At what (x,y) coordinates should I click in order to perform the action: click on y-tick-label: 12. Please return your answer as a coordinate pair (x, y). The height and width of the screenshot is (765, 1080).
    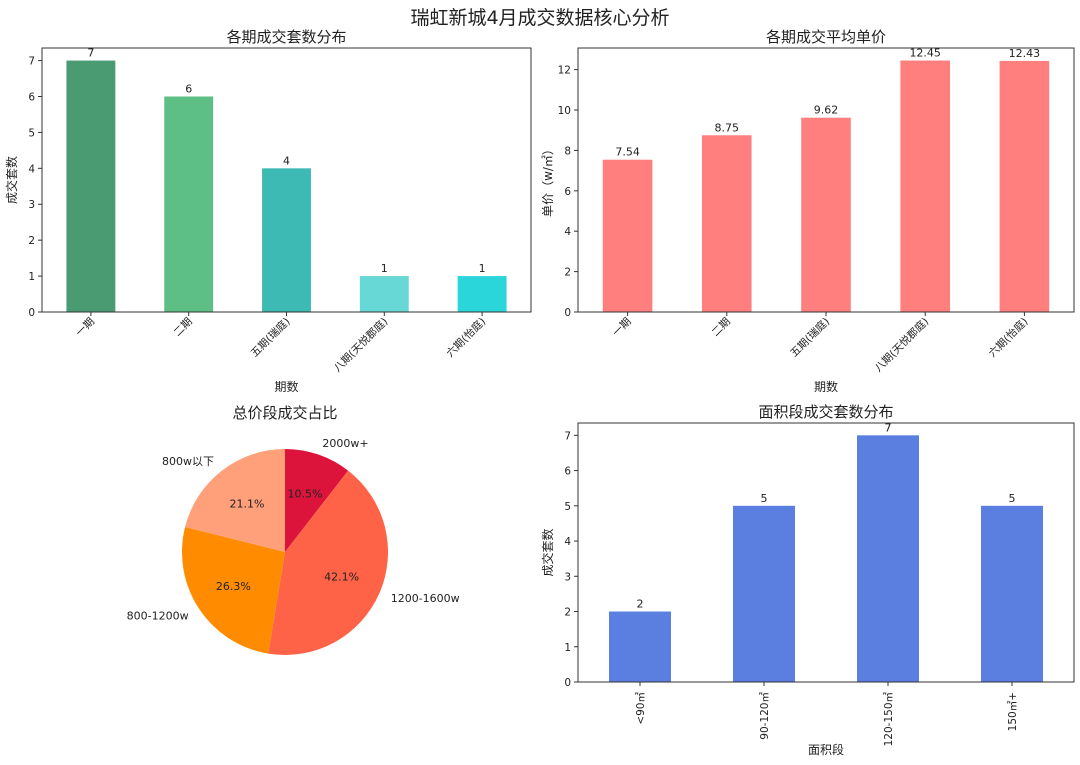
    Looking at the image, I should click on (564, 71).